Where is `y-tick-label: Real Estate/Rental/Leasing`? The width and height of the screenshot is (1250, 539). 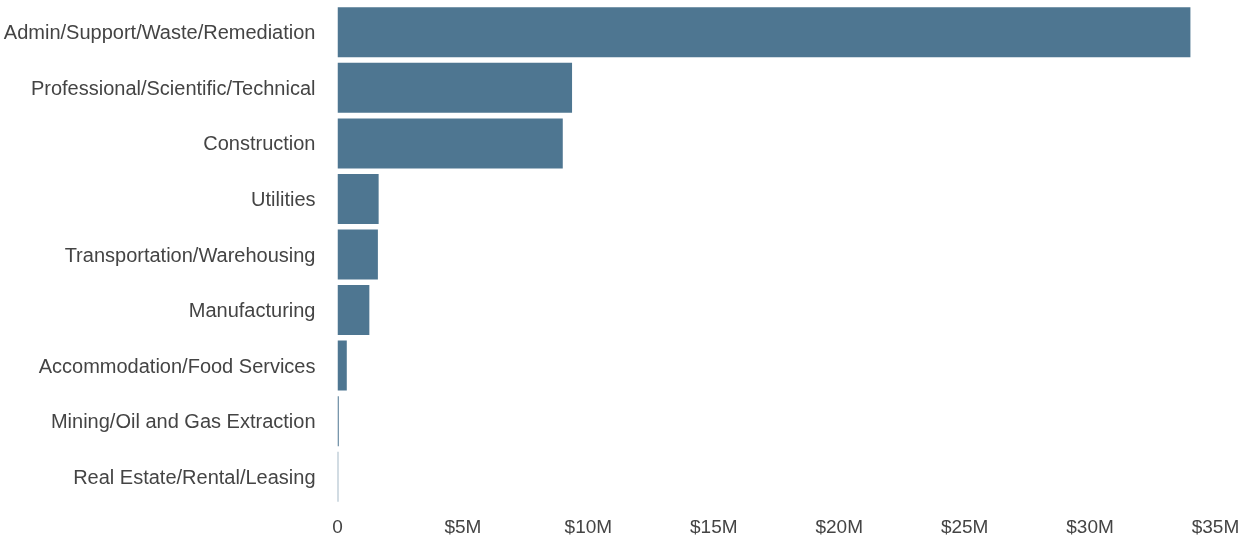
y-tick-label: Real Estate/Rental/Leasing is located at coordinates (194, 476).